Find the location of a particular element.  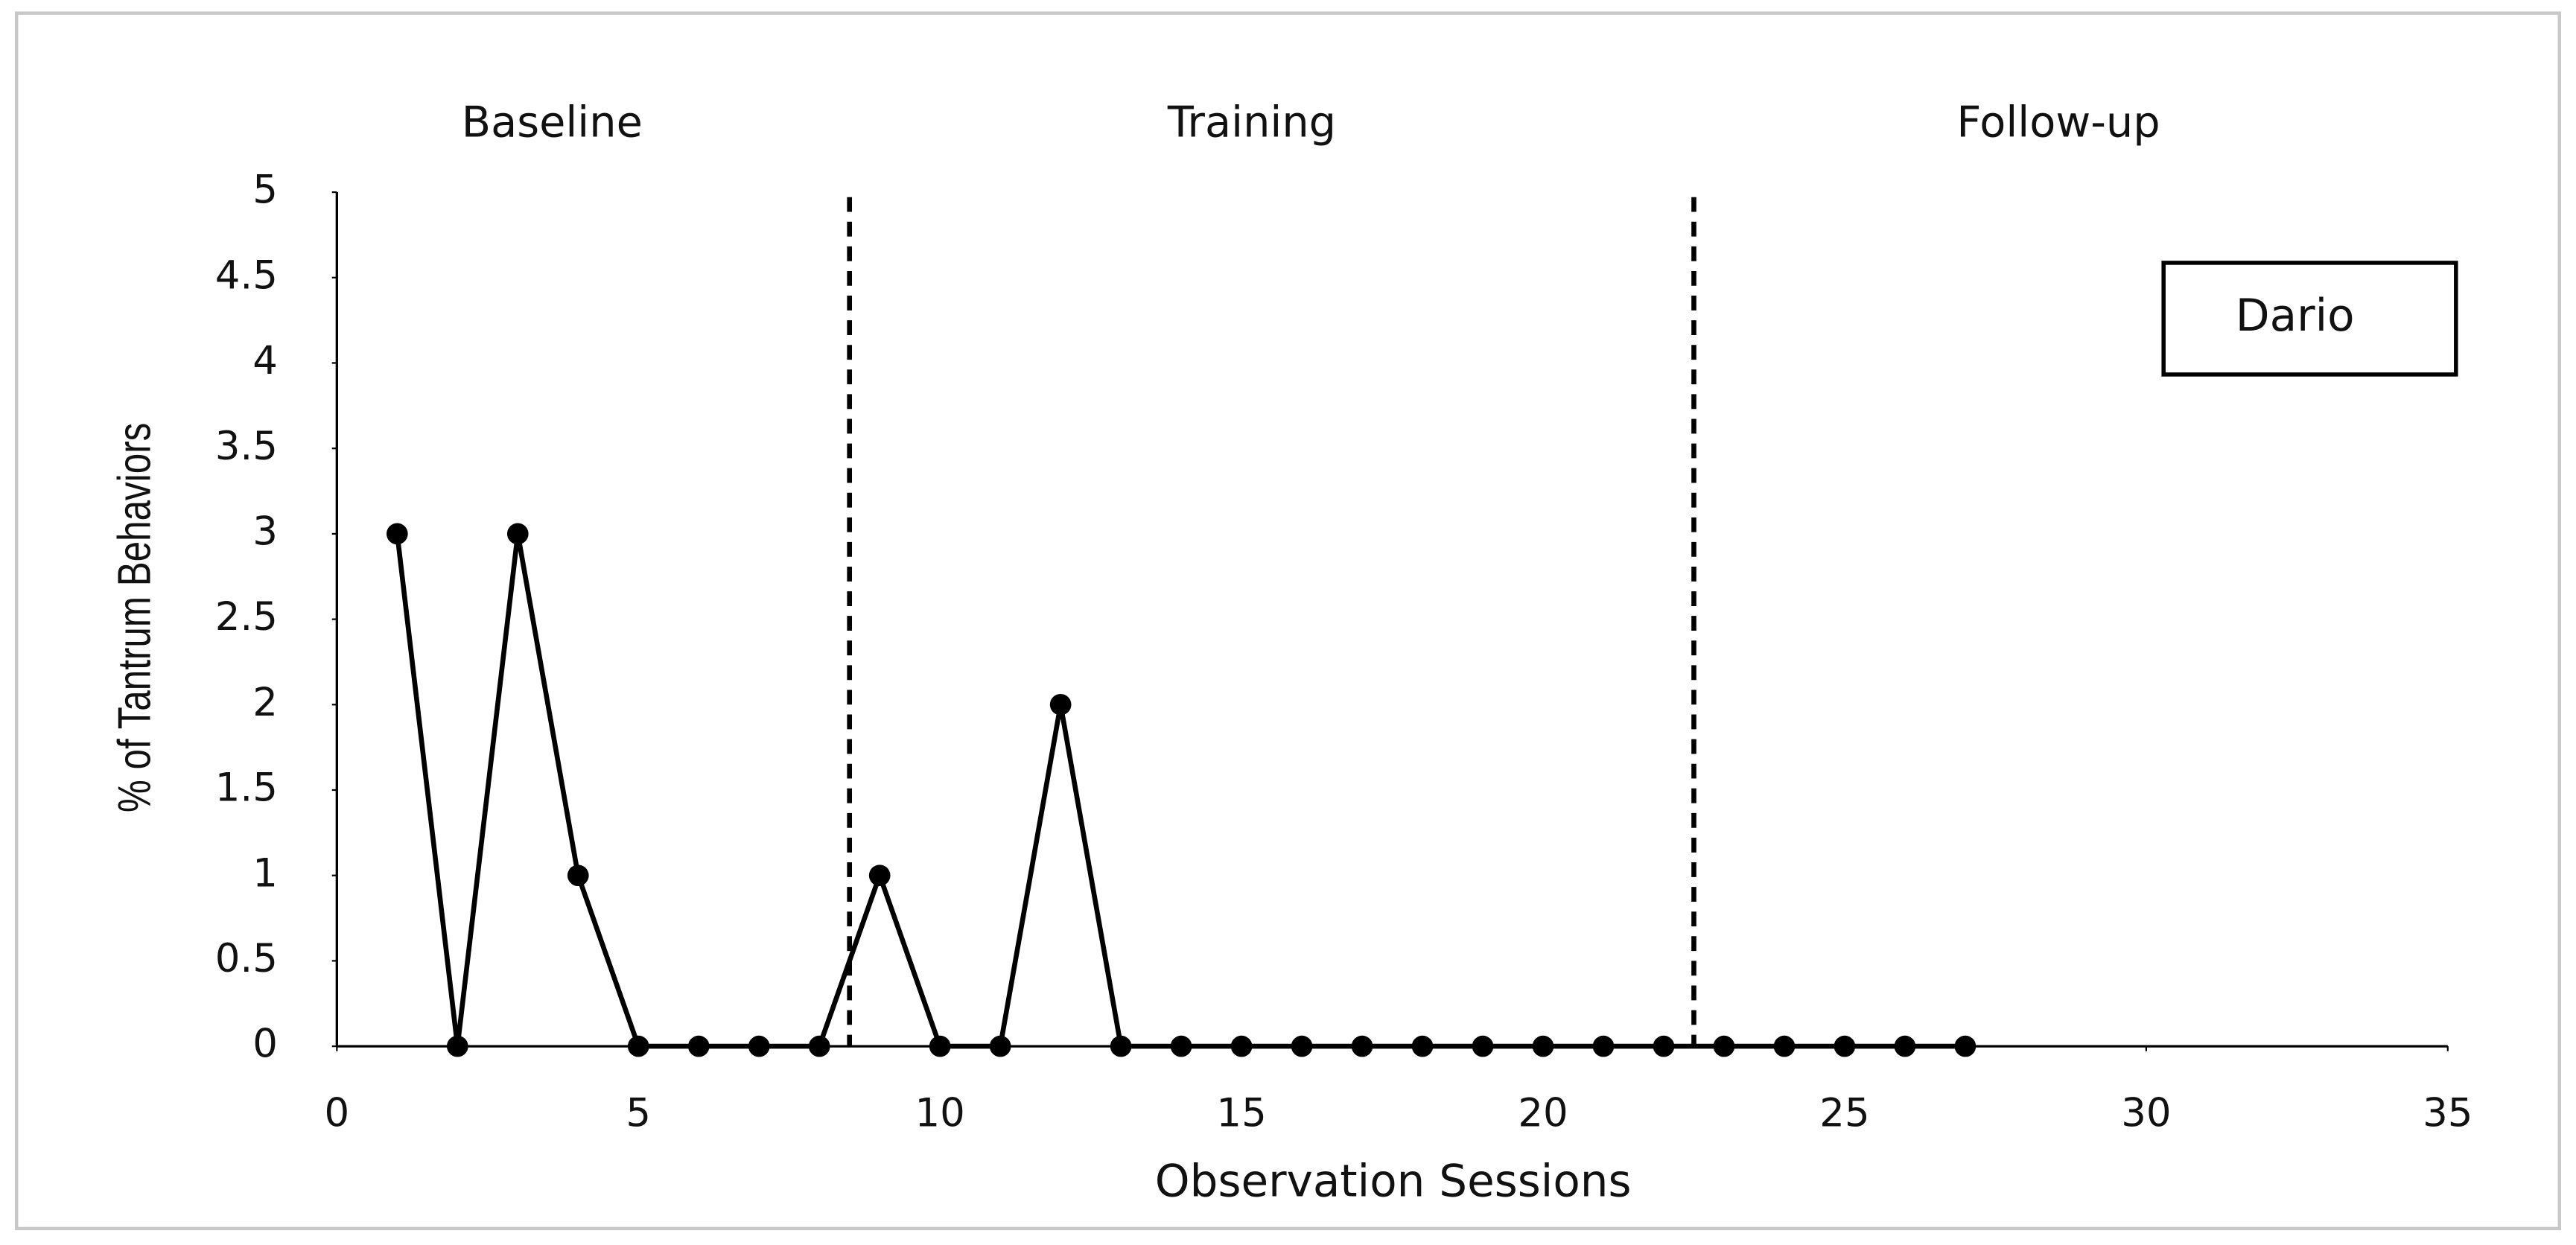

phase-label: Training is located at coordinates (1251, 122).